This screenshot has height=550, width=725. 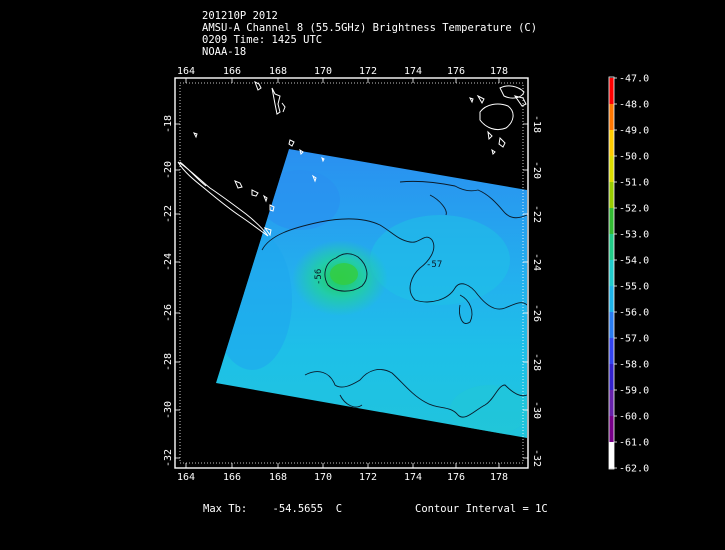 What do you see at coordinates (342, 71) in the screenshot?
I see `lon-labels-top: 164 166 168 170 172 174 176 178` at bounding box center [342, 71].